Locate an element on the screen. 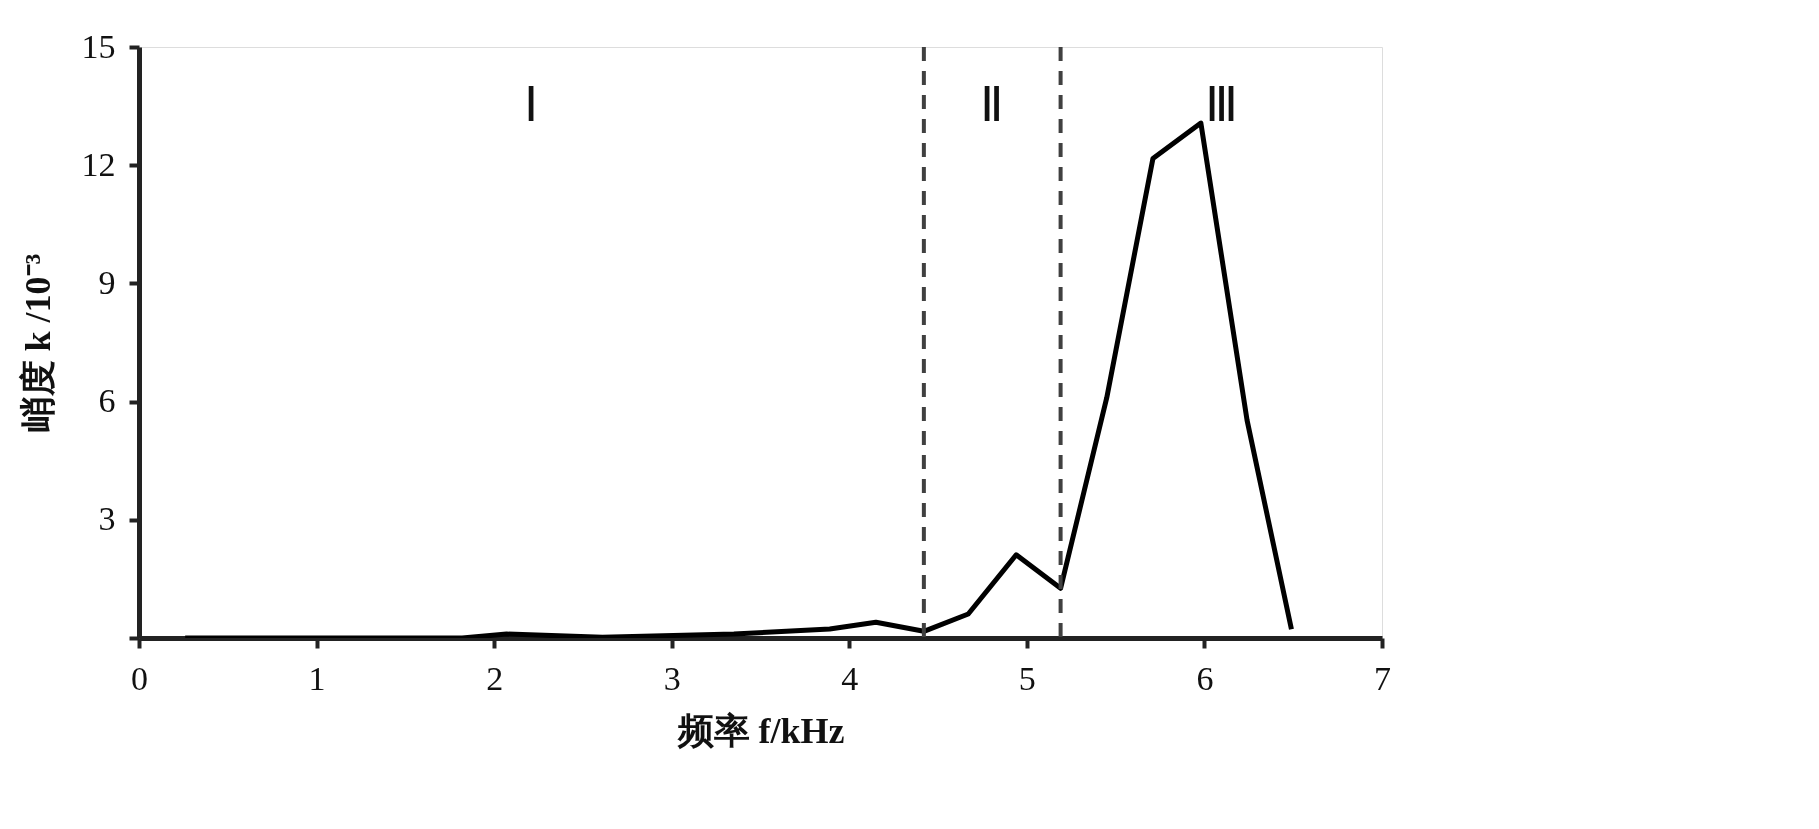 This screenshot has height=829, width=1819. x-tick-label: 1 is located at coordinates (317, 678).